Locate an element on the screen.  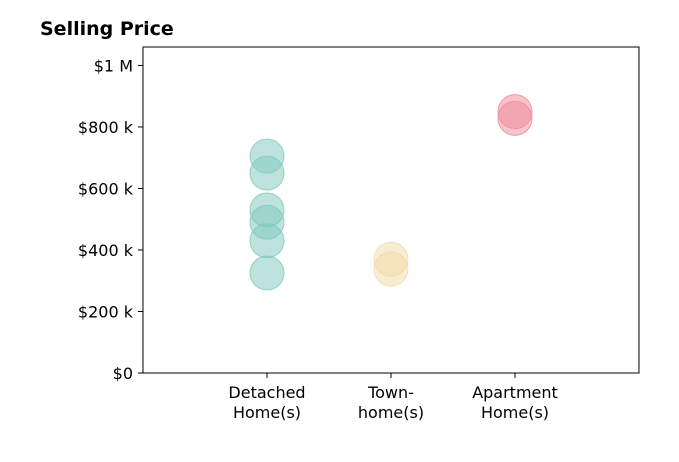
y-axis: $0 $200 k $400 k $600 k $800 k $1 M is located at coordinates (110, 219).